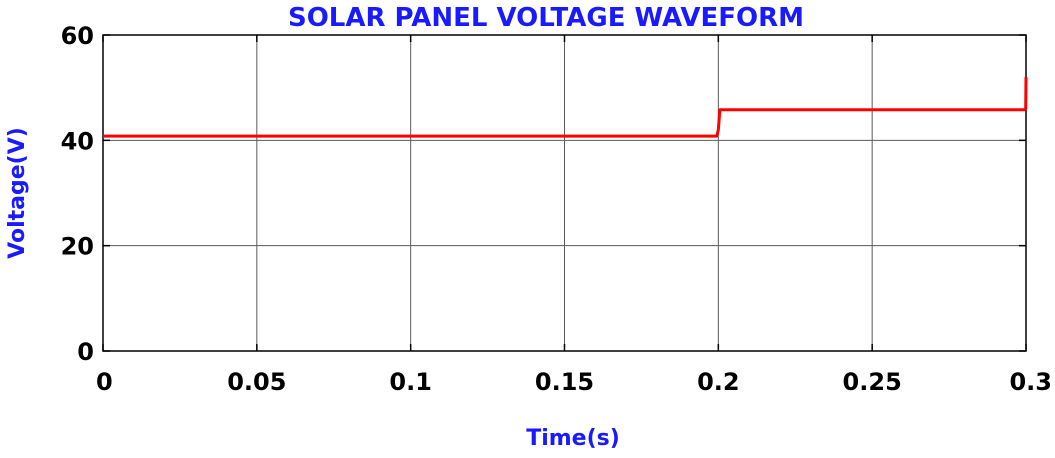  Describe the element at coordinates (256, 382) in the screenshot. I see `x-tick-label: 0.05` at that location.